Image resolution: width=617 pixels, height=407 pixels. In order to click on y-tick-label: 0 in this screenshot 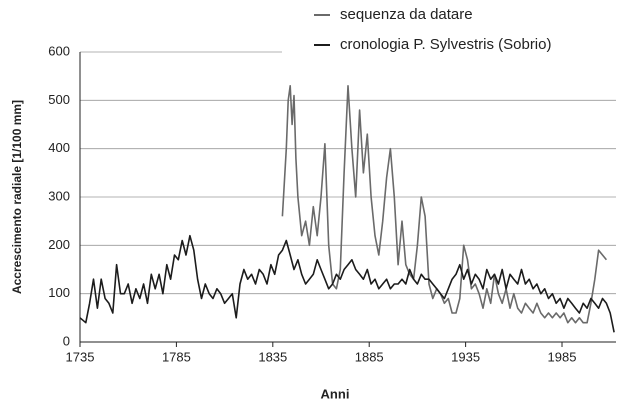, I will do `click(66, 340)`.